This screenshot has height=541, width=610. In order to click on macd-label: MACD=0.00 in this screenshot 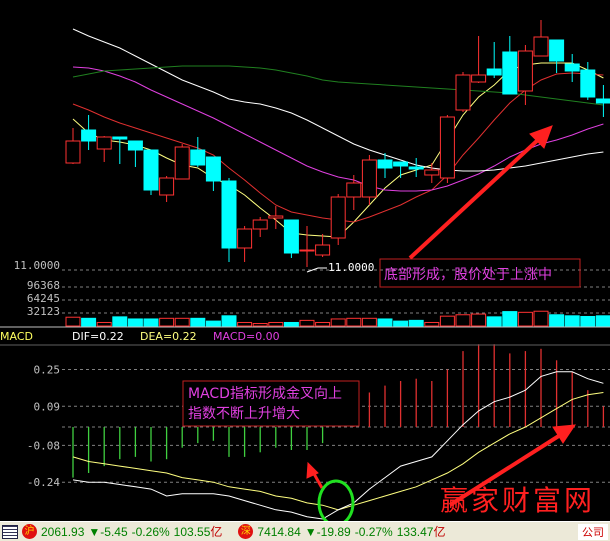, I will do `click(246, 336)`.